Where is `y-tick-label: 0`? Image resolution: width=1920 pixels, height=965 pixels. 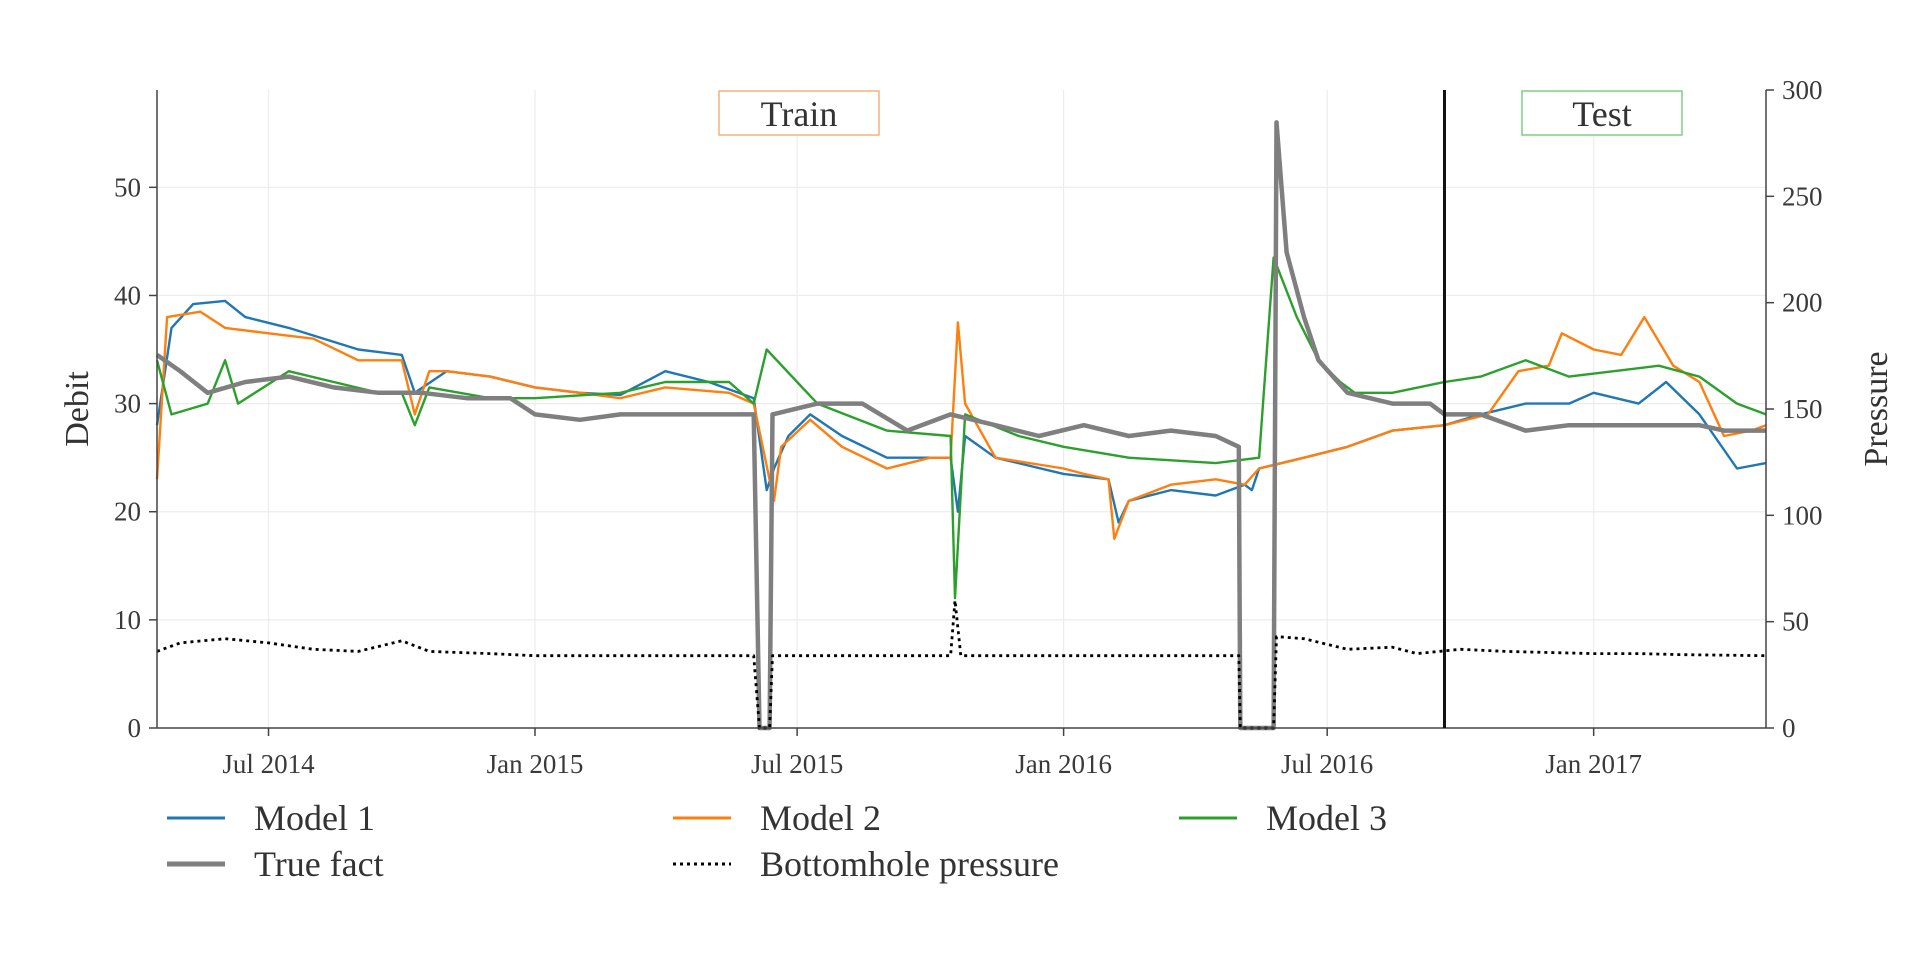
y-tick-label: 0 is located at coordinates (135, 728).